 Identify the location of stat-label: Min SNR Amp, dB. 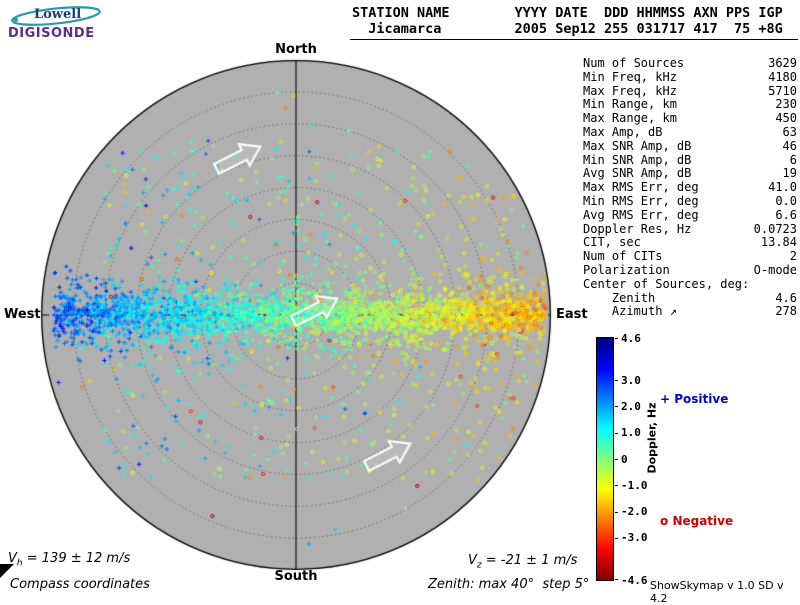
(637, 159).